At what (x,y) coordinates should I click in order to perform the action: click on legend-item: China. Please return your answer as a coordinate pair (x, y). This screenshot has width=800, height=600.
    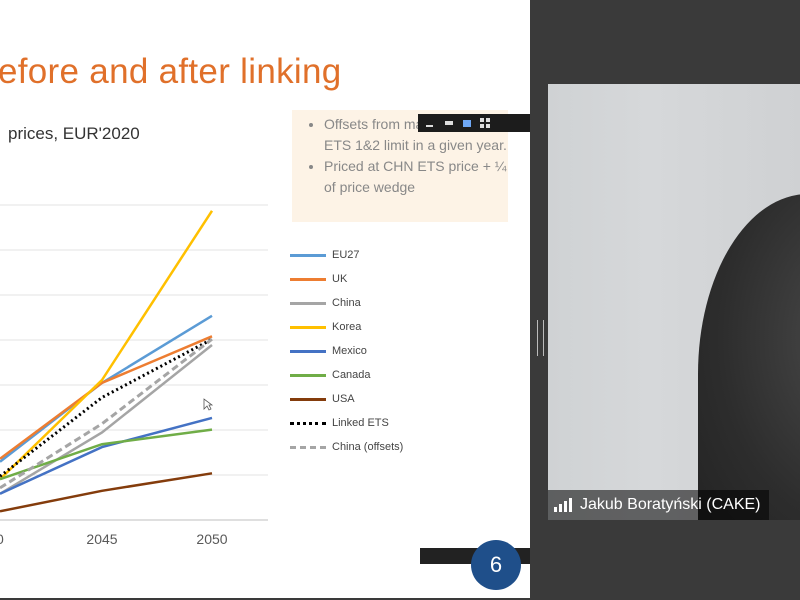
    Looking at the image, I should click on (325, 303).